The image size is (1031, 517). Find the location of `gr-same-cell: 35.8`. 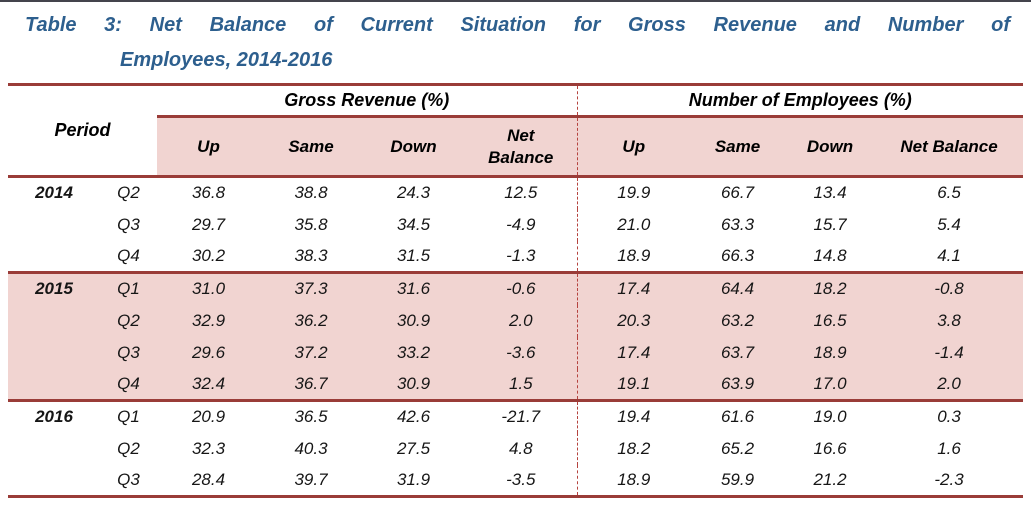

gr-same-cell: 35.8 is located at coordinates (311, 224).